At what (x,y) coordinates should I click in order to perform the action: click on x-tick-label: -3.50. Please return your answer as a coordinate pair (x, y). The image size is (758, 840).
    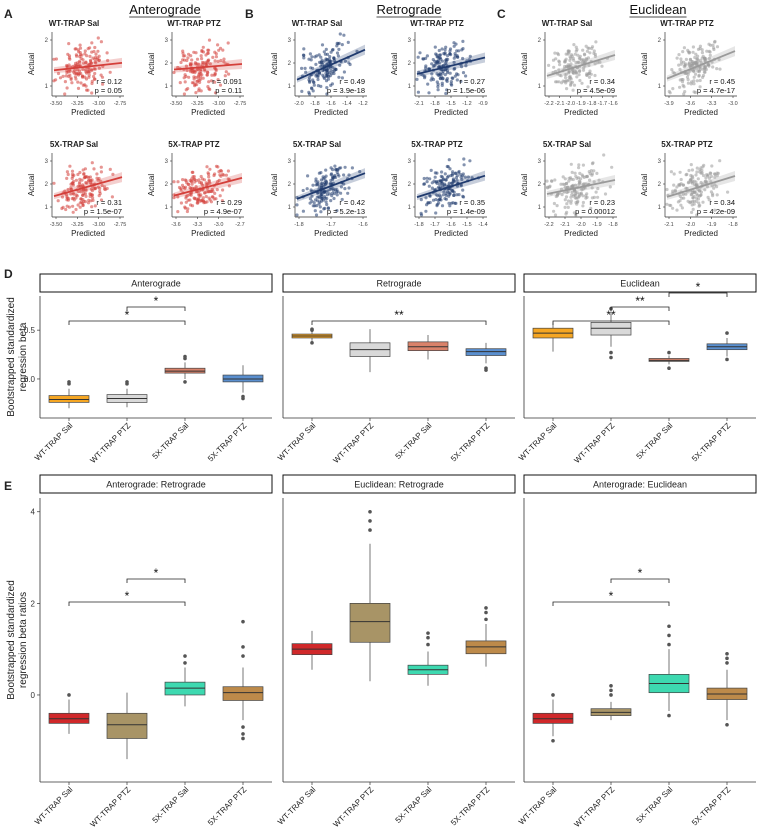
    Looking at the image, I should click on (56, 225).